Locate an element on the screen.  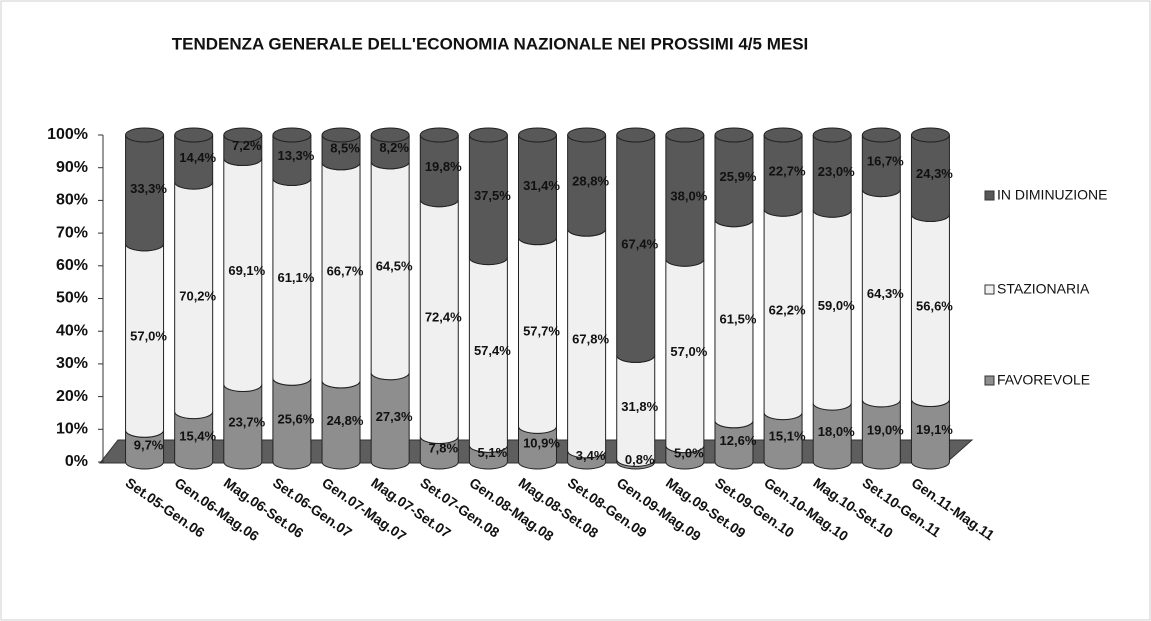
value-label: 14,4% is located at coordinates (197, 157).